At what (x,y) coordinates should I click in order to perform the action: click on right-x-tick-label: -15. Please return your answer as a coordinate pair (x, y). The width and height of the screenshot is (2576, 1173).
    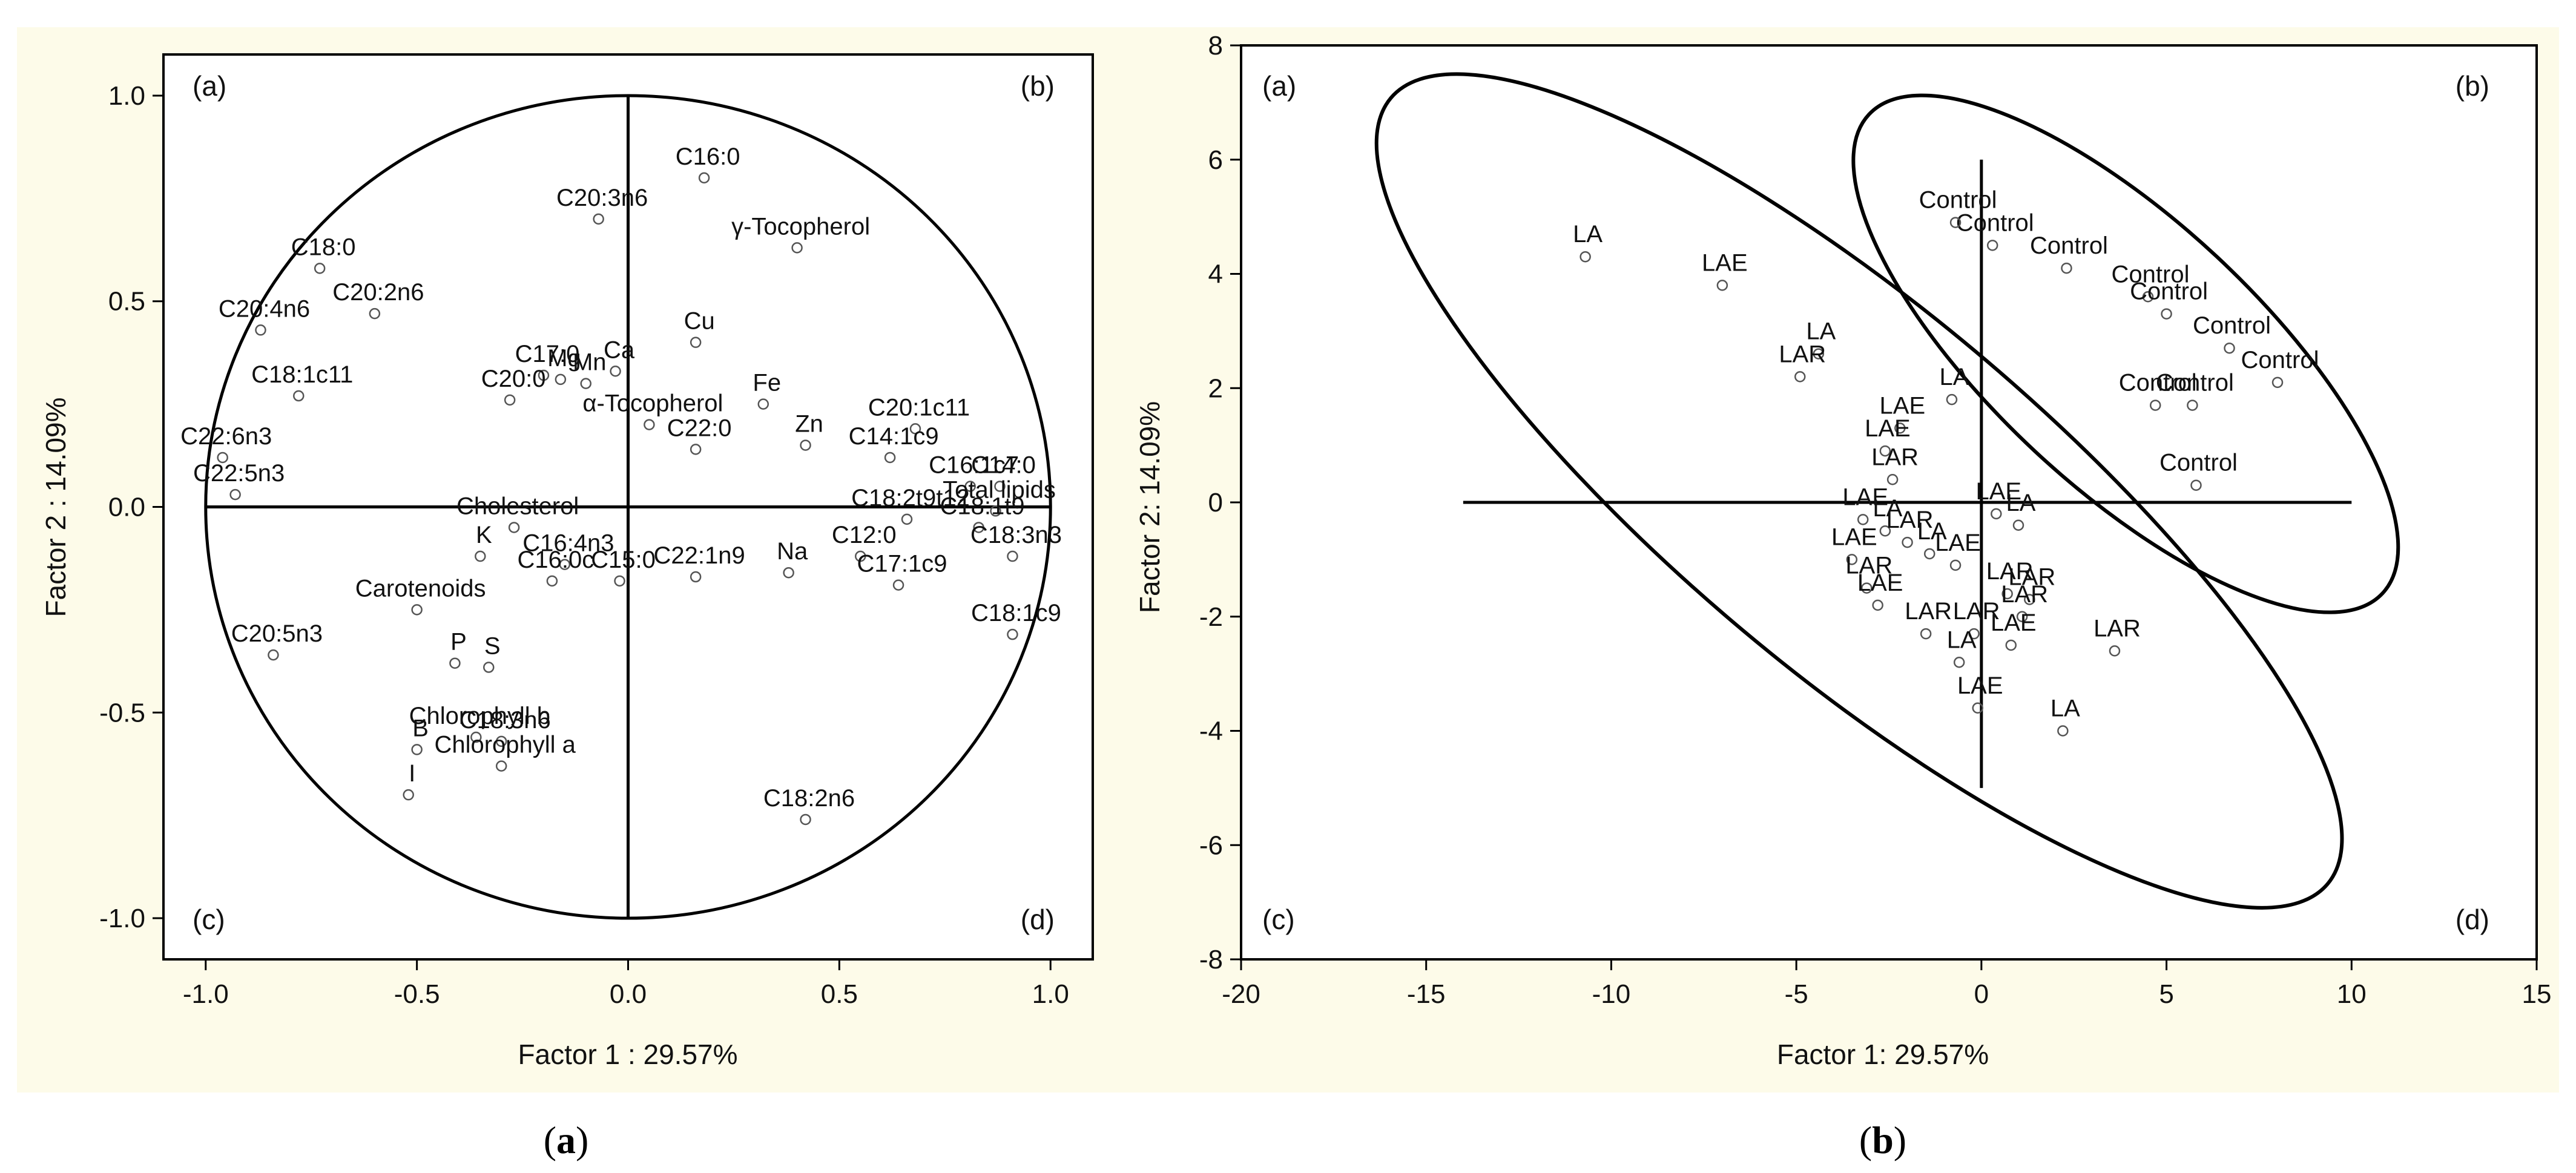
    Looking at the image, I should click on (1426, 994).